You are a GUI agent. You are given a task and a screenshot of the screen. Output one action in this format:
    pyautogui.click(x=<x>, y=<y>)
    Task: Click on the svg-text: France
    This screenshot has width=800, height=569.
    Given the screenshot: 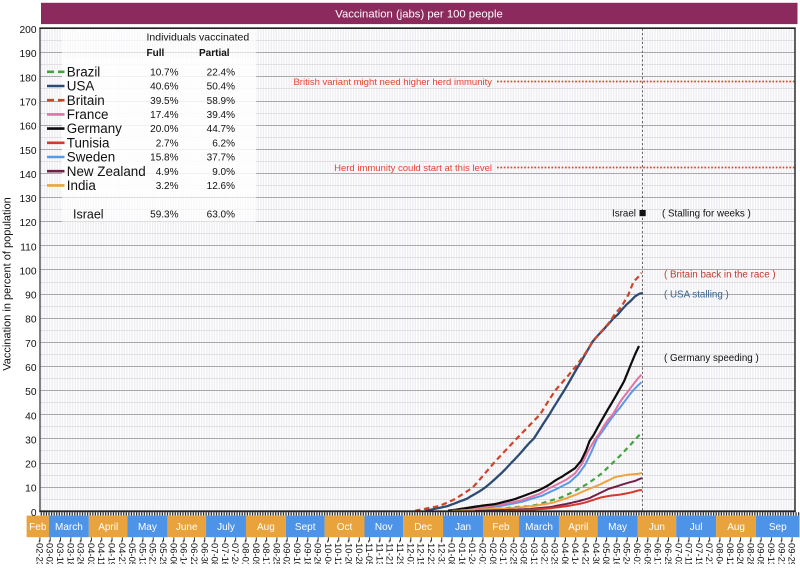 What is the action you would take?
    pyautogui.click(x=88, y=114)
    